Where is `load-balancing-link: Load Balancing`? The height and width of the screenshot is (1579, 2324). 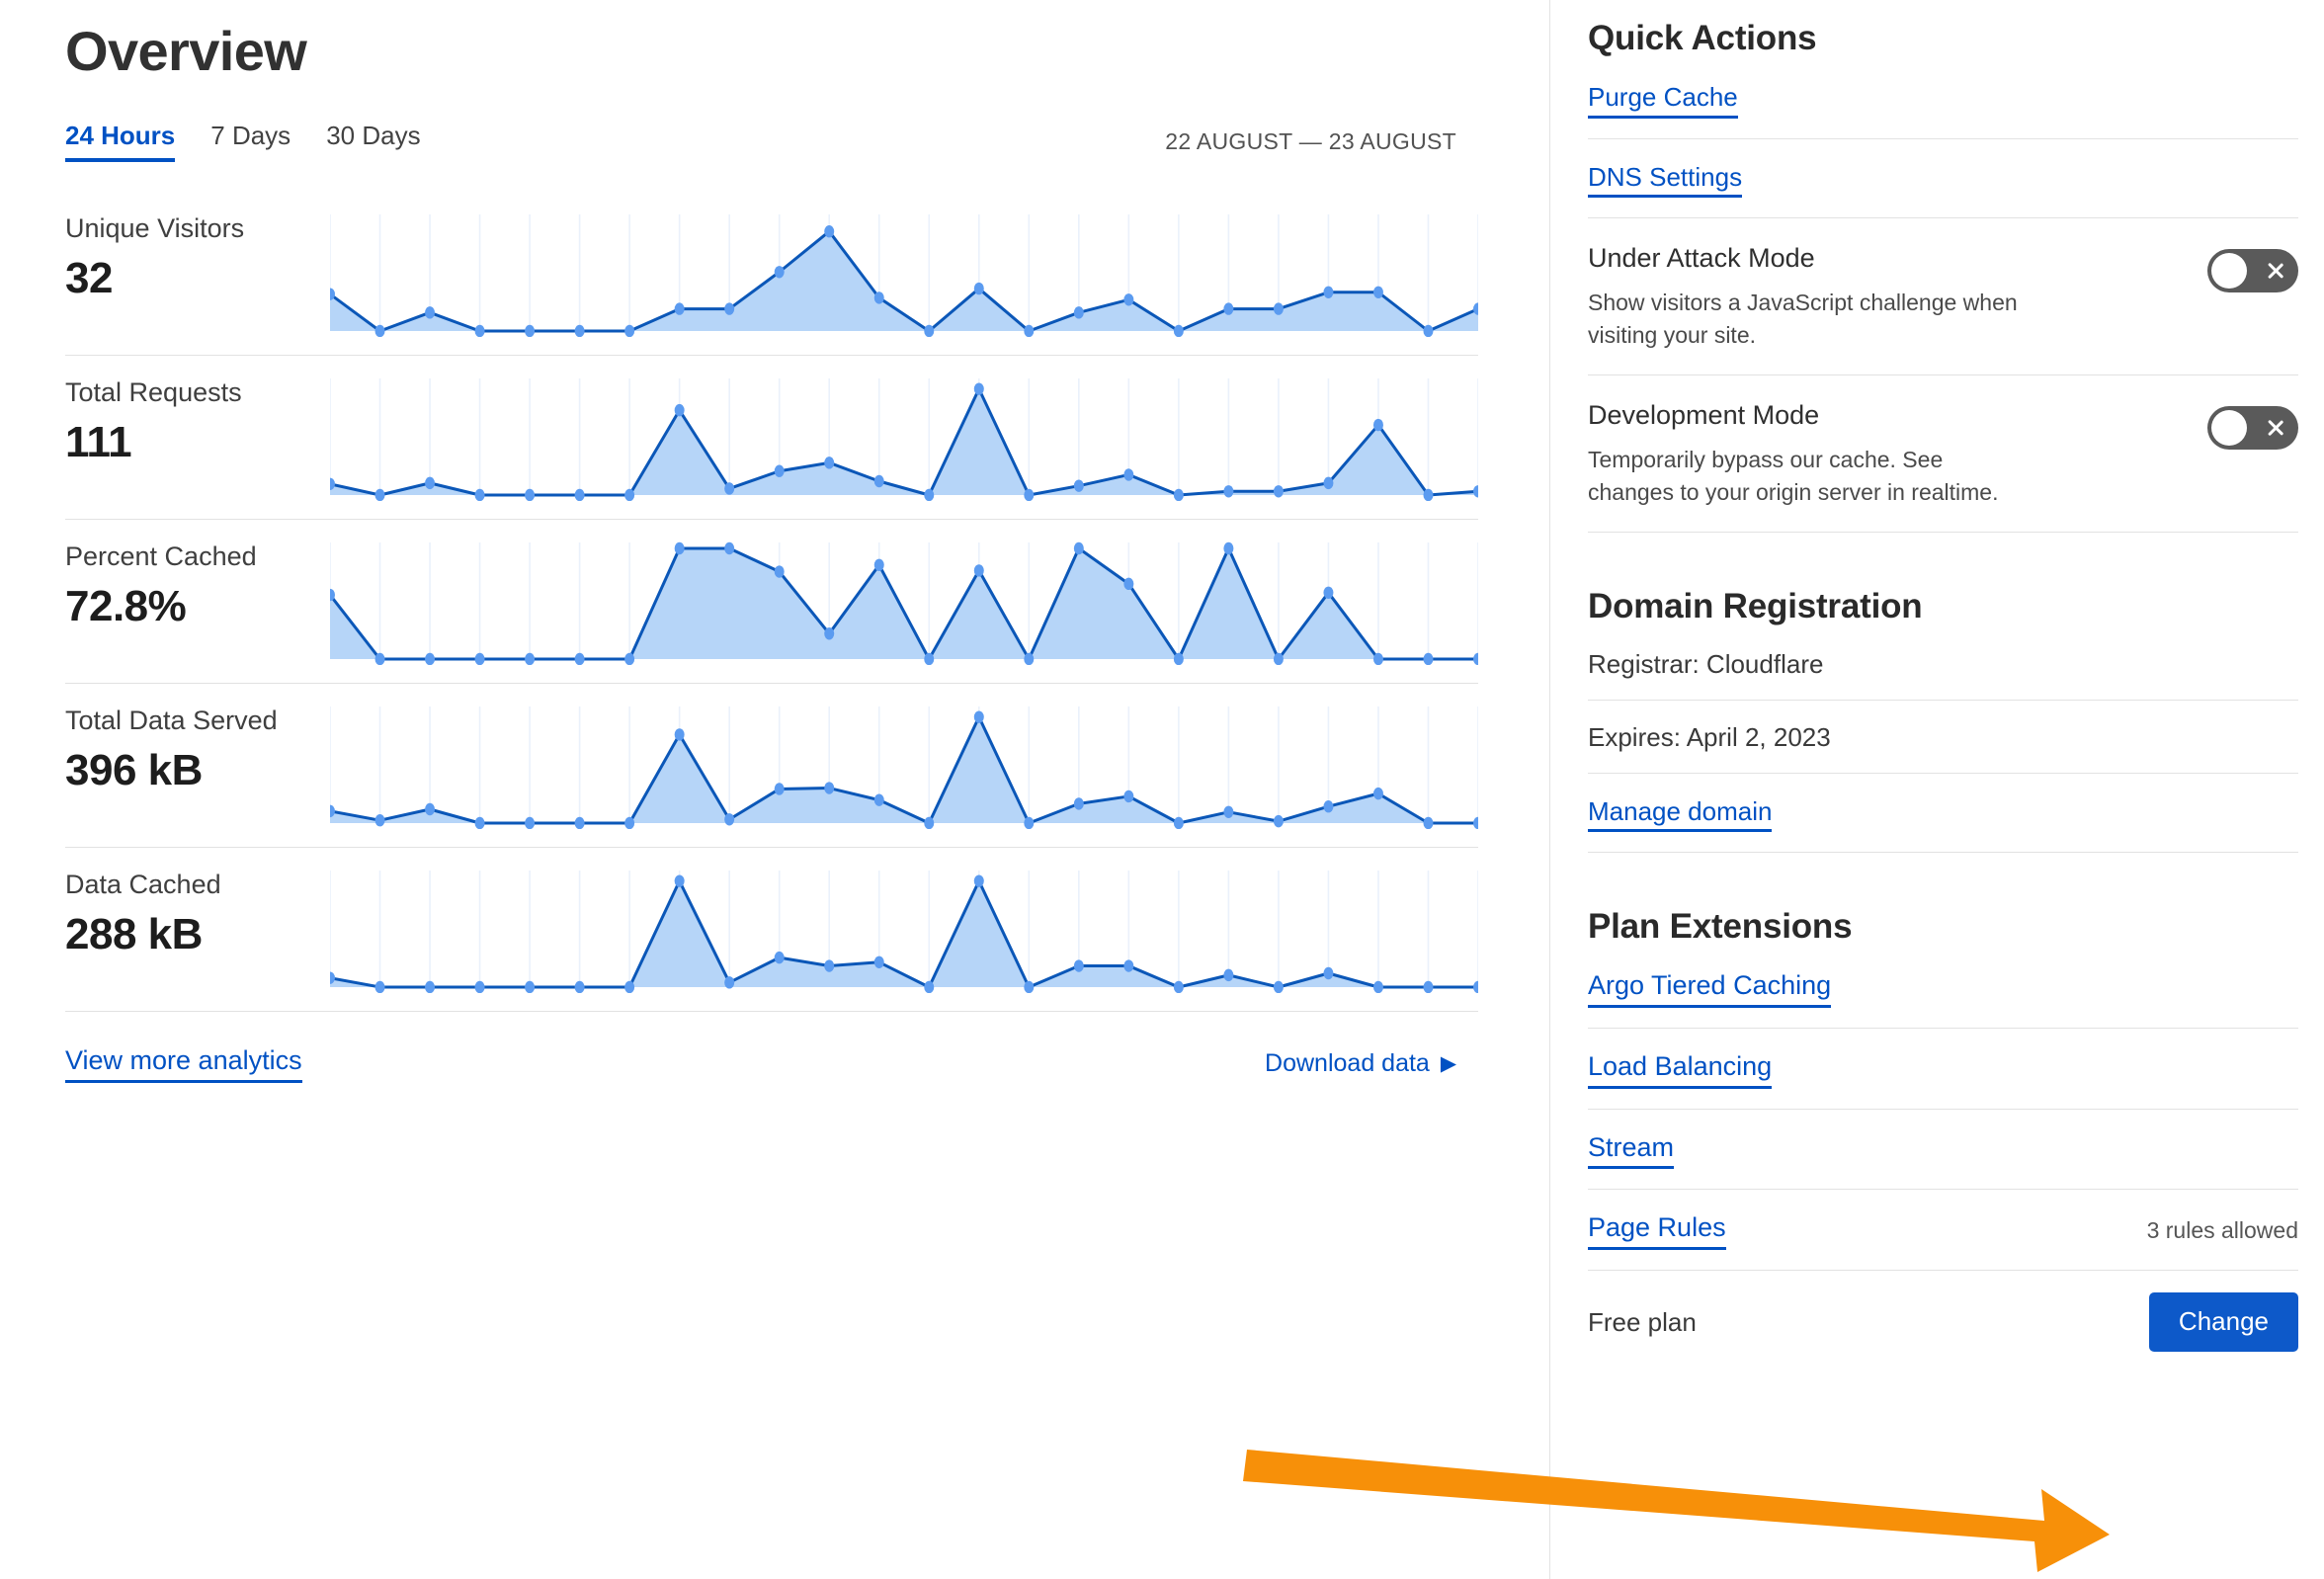 load-balancing-link: Load Balancing is located at coordinates (1680, 1069).